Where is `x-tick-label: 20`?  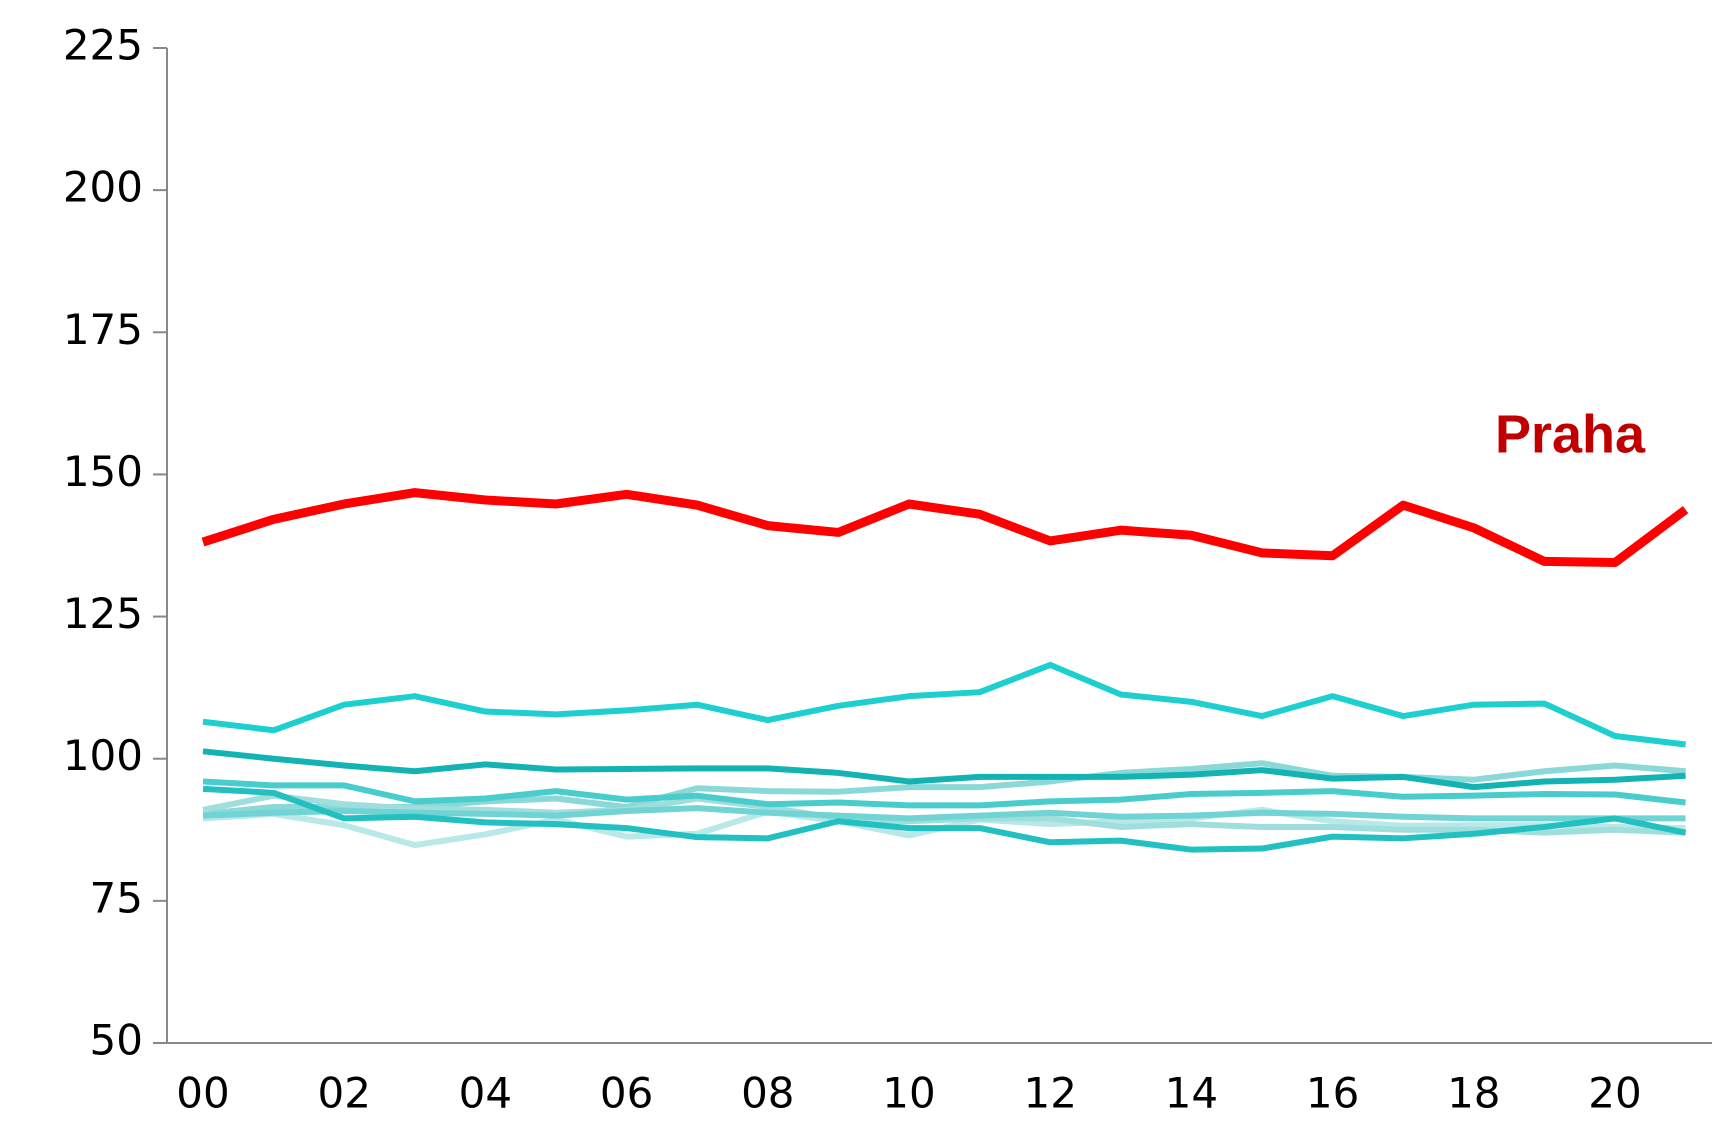
x-tick-label: 20 is located at coordinates (1614, 1093).